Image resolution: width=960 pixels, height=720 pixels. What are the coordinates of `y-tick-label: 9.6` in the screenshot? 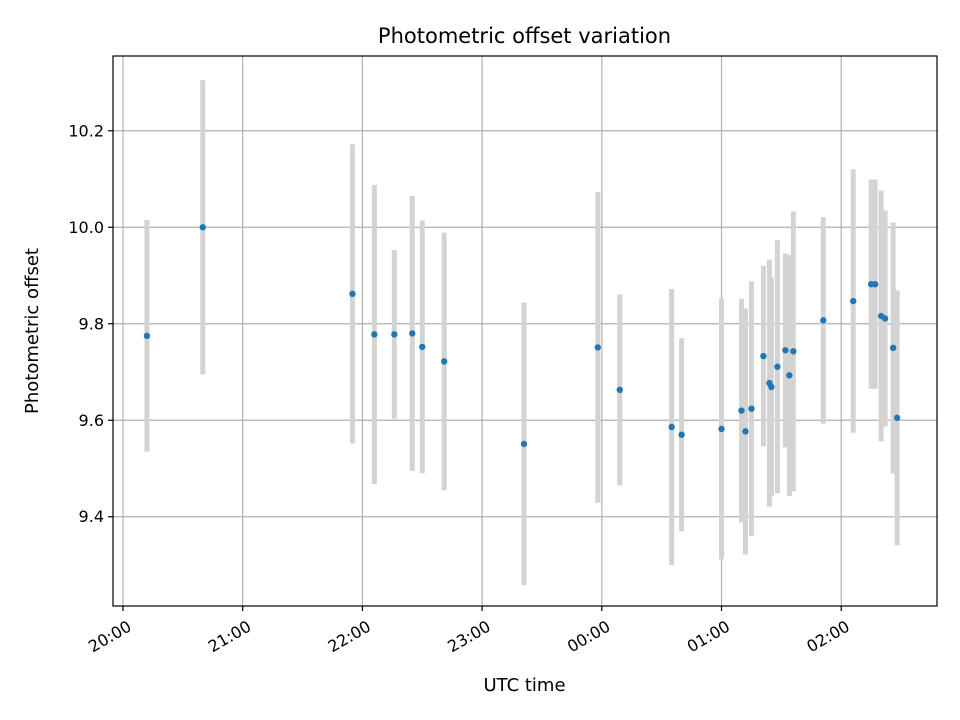 It's located at (91, 420).